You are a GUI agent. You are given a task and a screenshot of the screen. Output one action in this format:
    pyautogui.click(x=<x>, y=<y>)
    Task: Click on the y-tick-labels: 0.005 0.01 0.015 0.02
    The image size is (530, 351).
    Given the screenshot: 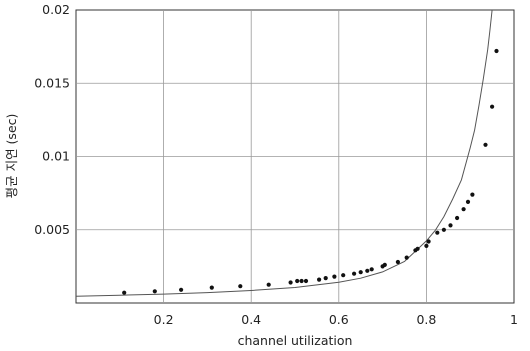 What is the action you would take?
    pyautogui.click(x=52, y=119)
    